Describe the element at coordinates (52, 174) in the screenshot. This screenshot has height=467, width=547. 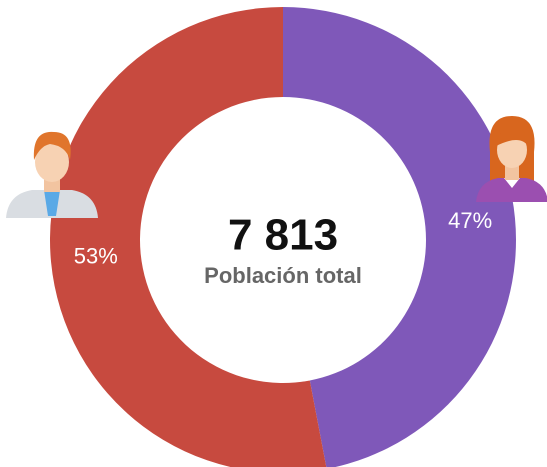
I see `male-icon` at that location.